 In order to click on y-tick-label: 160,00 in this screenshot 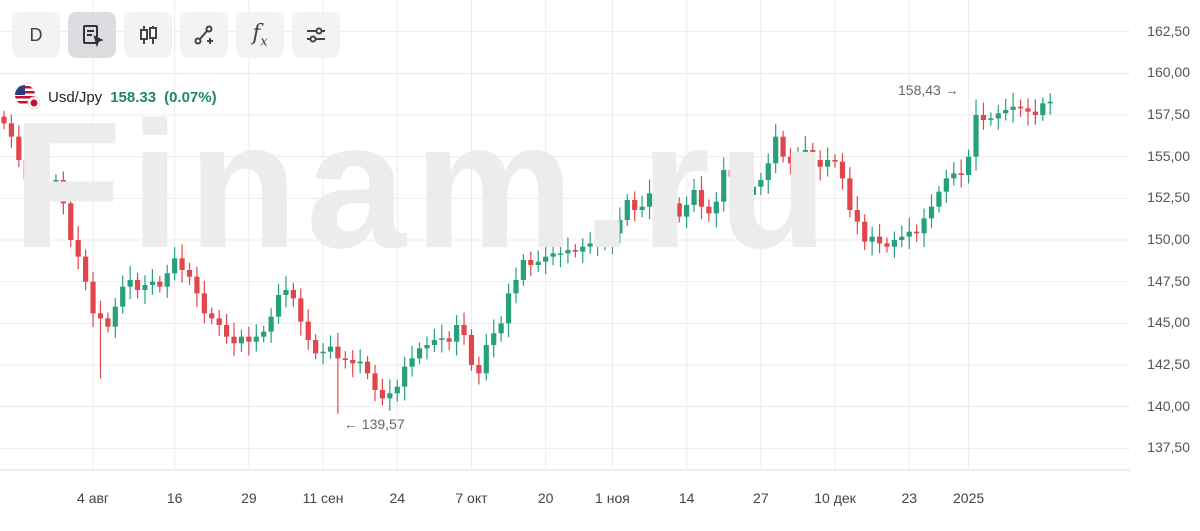, I will do `click(1168, 72)`.